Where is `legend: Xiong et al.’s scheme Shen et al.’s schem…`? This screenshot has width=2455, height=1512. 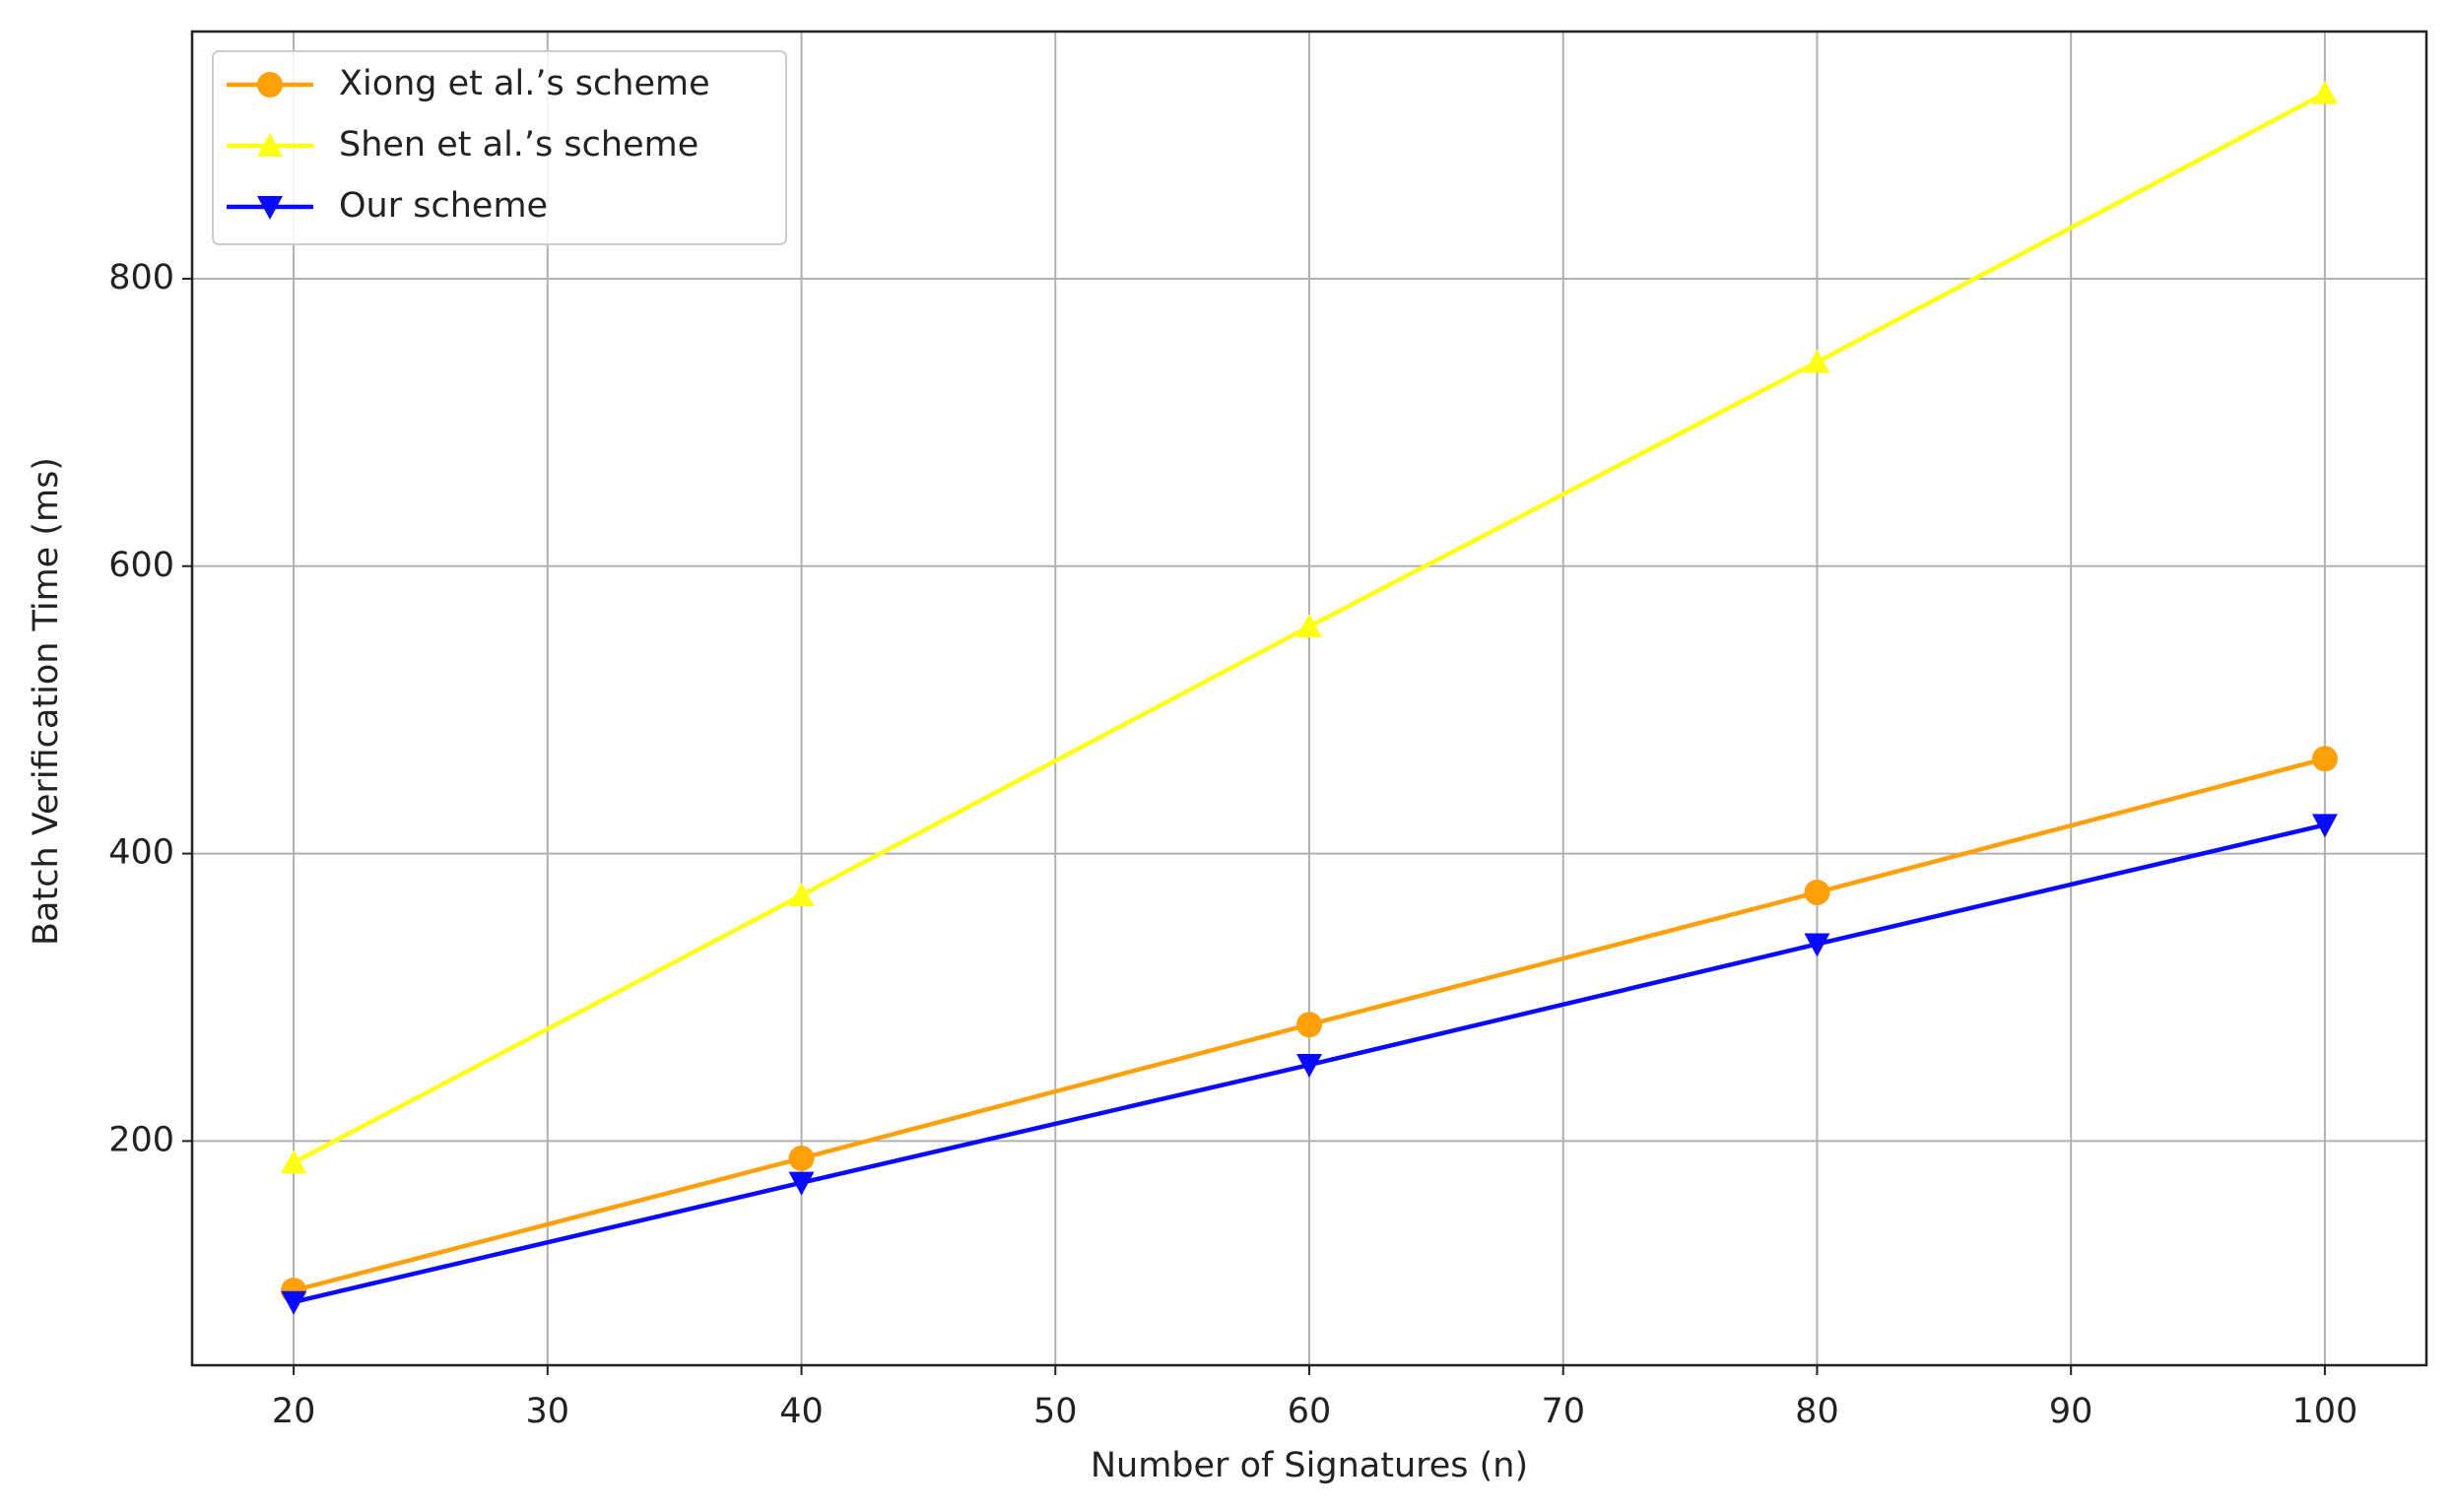
legend: Xiong et al.’s scheme Shen et al.’s schem… is located at coordinates (499, 147).